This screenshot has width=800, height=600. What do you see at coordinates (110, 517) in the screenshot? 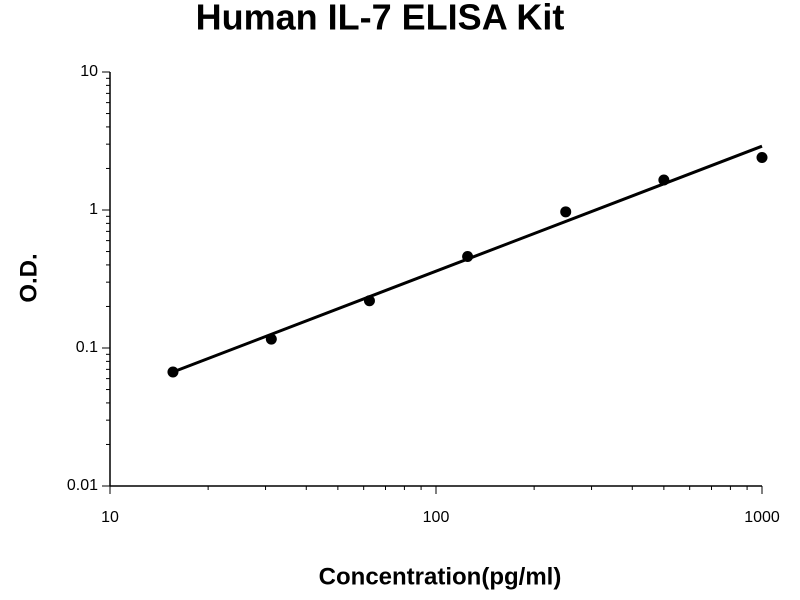
I see `x-tick-label: 10` at bounding box center [110, 517].